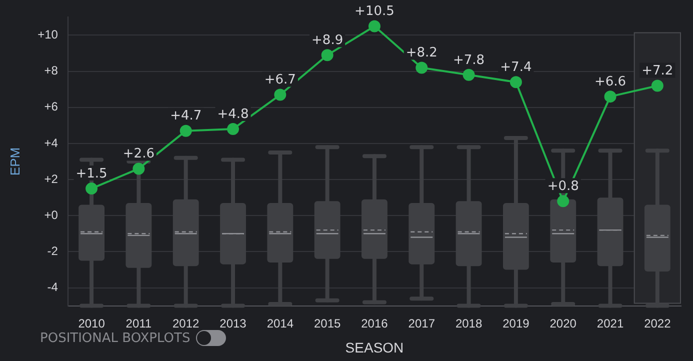 The height and width of the screenshot is (361, 693). I want to click on x-tick-label: 2010, so click(92, 323).